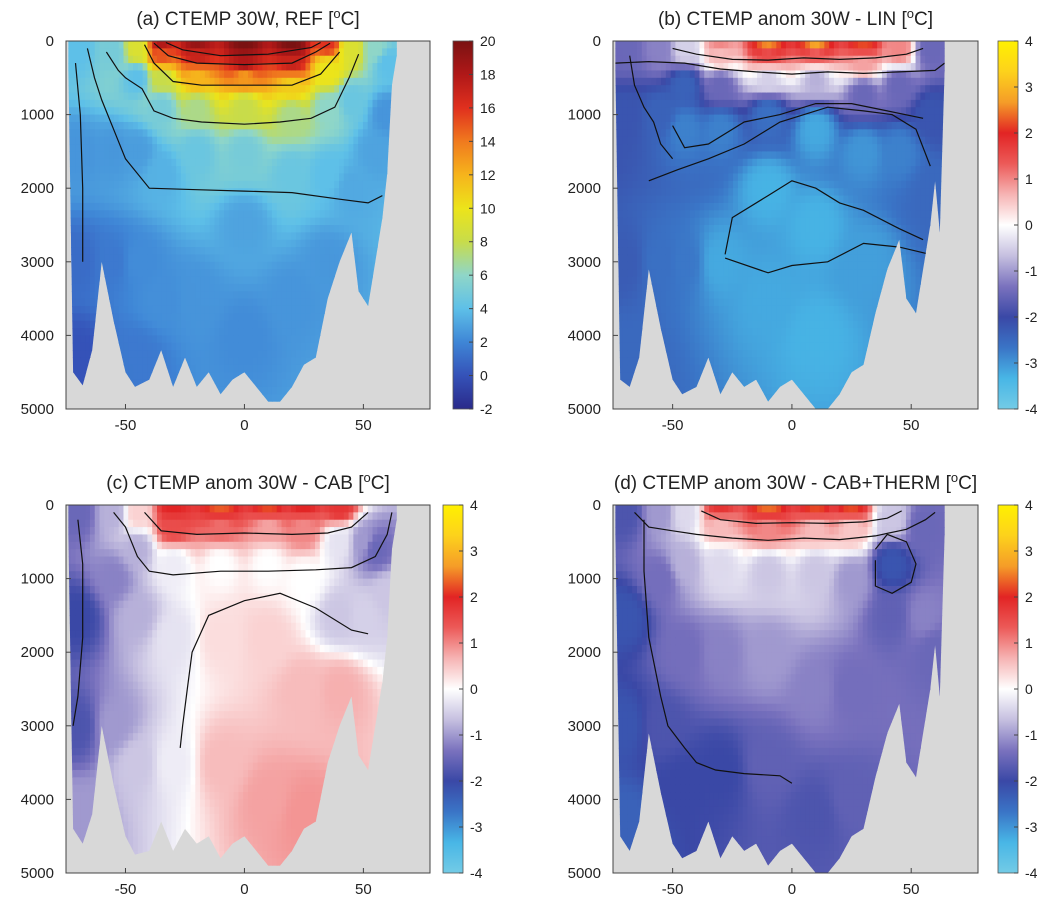 Image resolution: width=1060 pixels, height=897 pixels. I want to click on colorbar-tick-label: 12, so click(488, 175).